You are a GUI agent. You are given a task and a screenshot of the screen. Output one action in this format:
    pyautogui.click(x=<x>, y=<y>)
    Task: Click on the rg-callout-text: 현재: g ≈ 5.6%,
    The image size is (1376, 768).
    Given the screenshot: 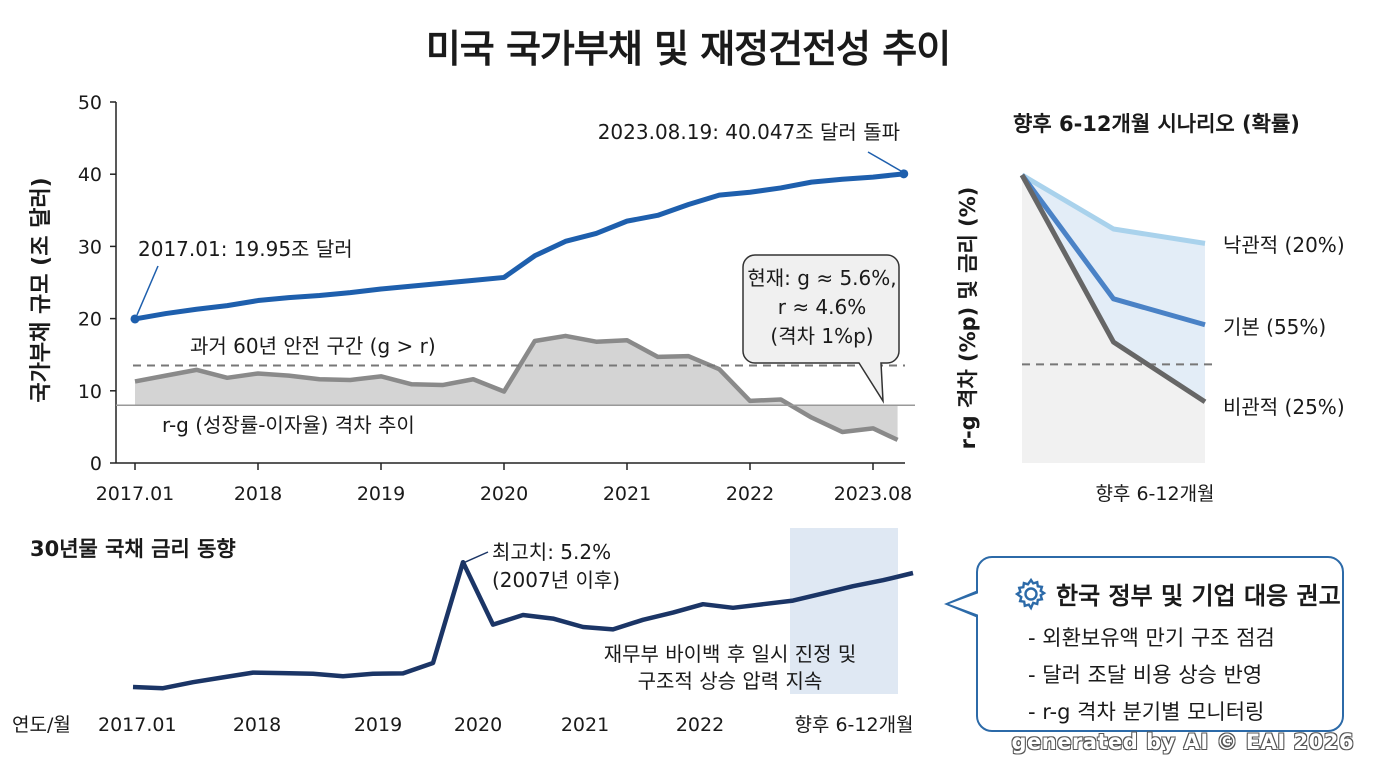 What is the action you would take?
    pyautogui.click(x=821, y=278)
    